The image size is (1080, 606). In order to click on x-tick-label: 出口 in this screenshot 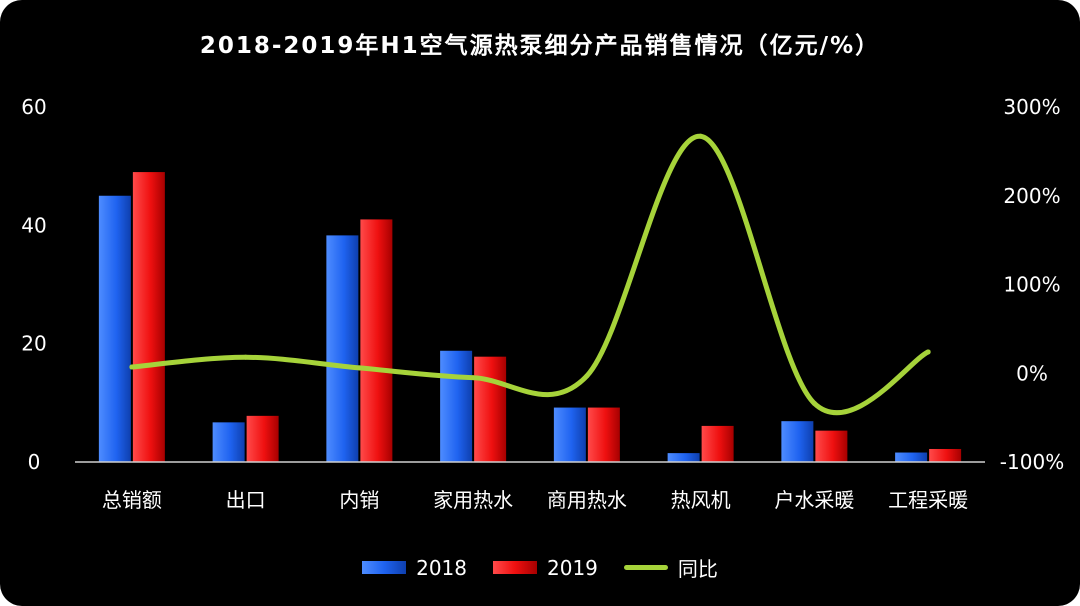, I will do `click(246, 500)`.